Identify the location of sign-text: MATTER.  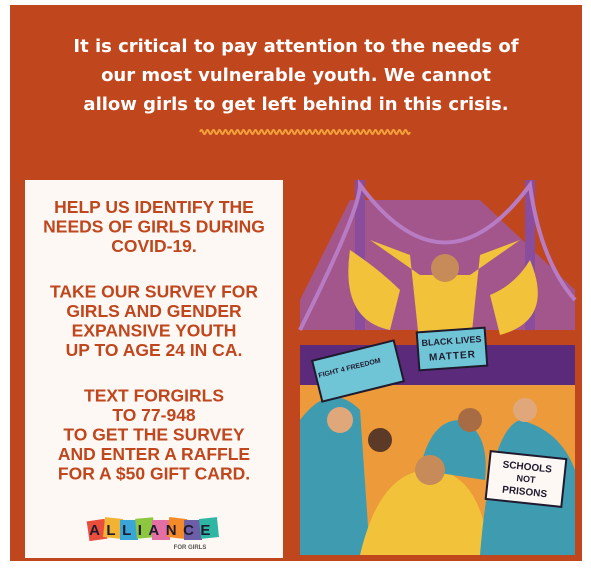
(453, 356).